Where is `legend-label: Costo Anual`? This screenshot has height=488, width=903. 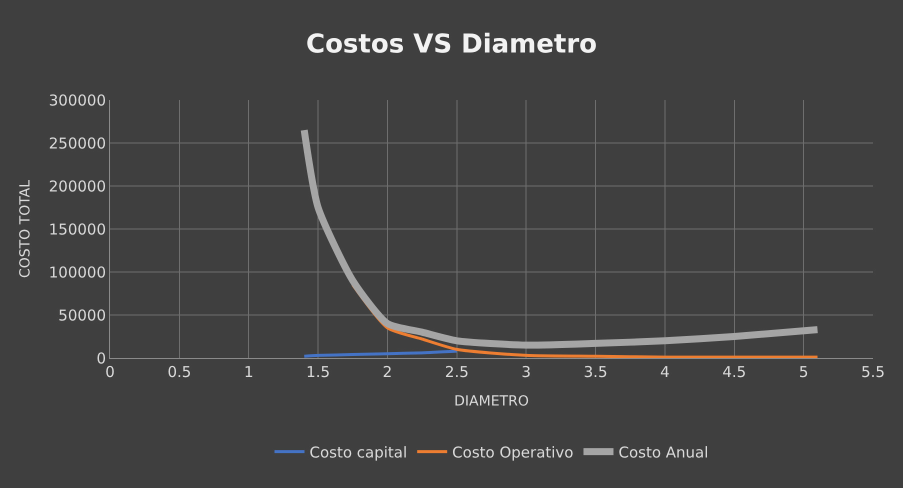 legend-label: Costo Anual is located at coordinates (663, 453).